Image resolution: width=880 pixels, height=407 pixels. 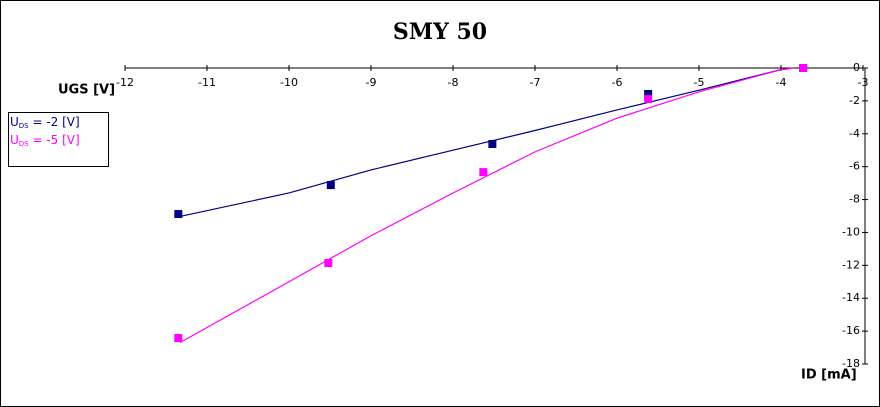 I want to click on x-tick-label: -3, so click(x=863, y=82).